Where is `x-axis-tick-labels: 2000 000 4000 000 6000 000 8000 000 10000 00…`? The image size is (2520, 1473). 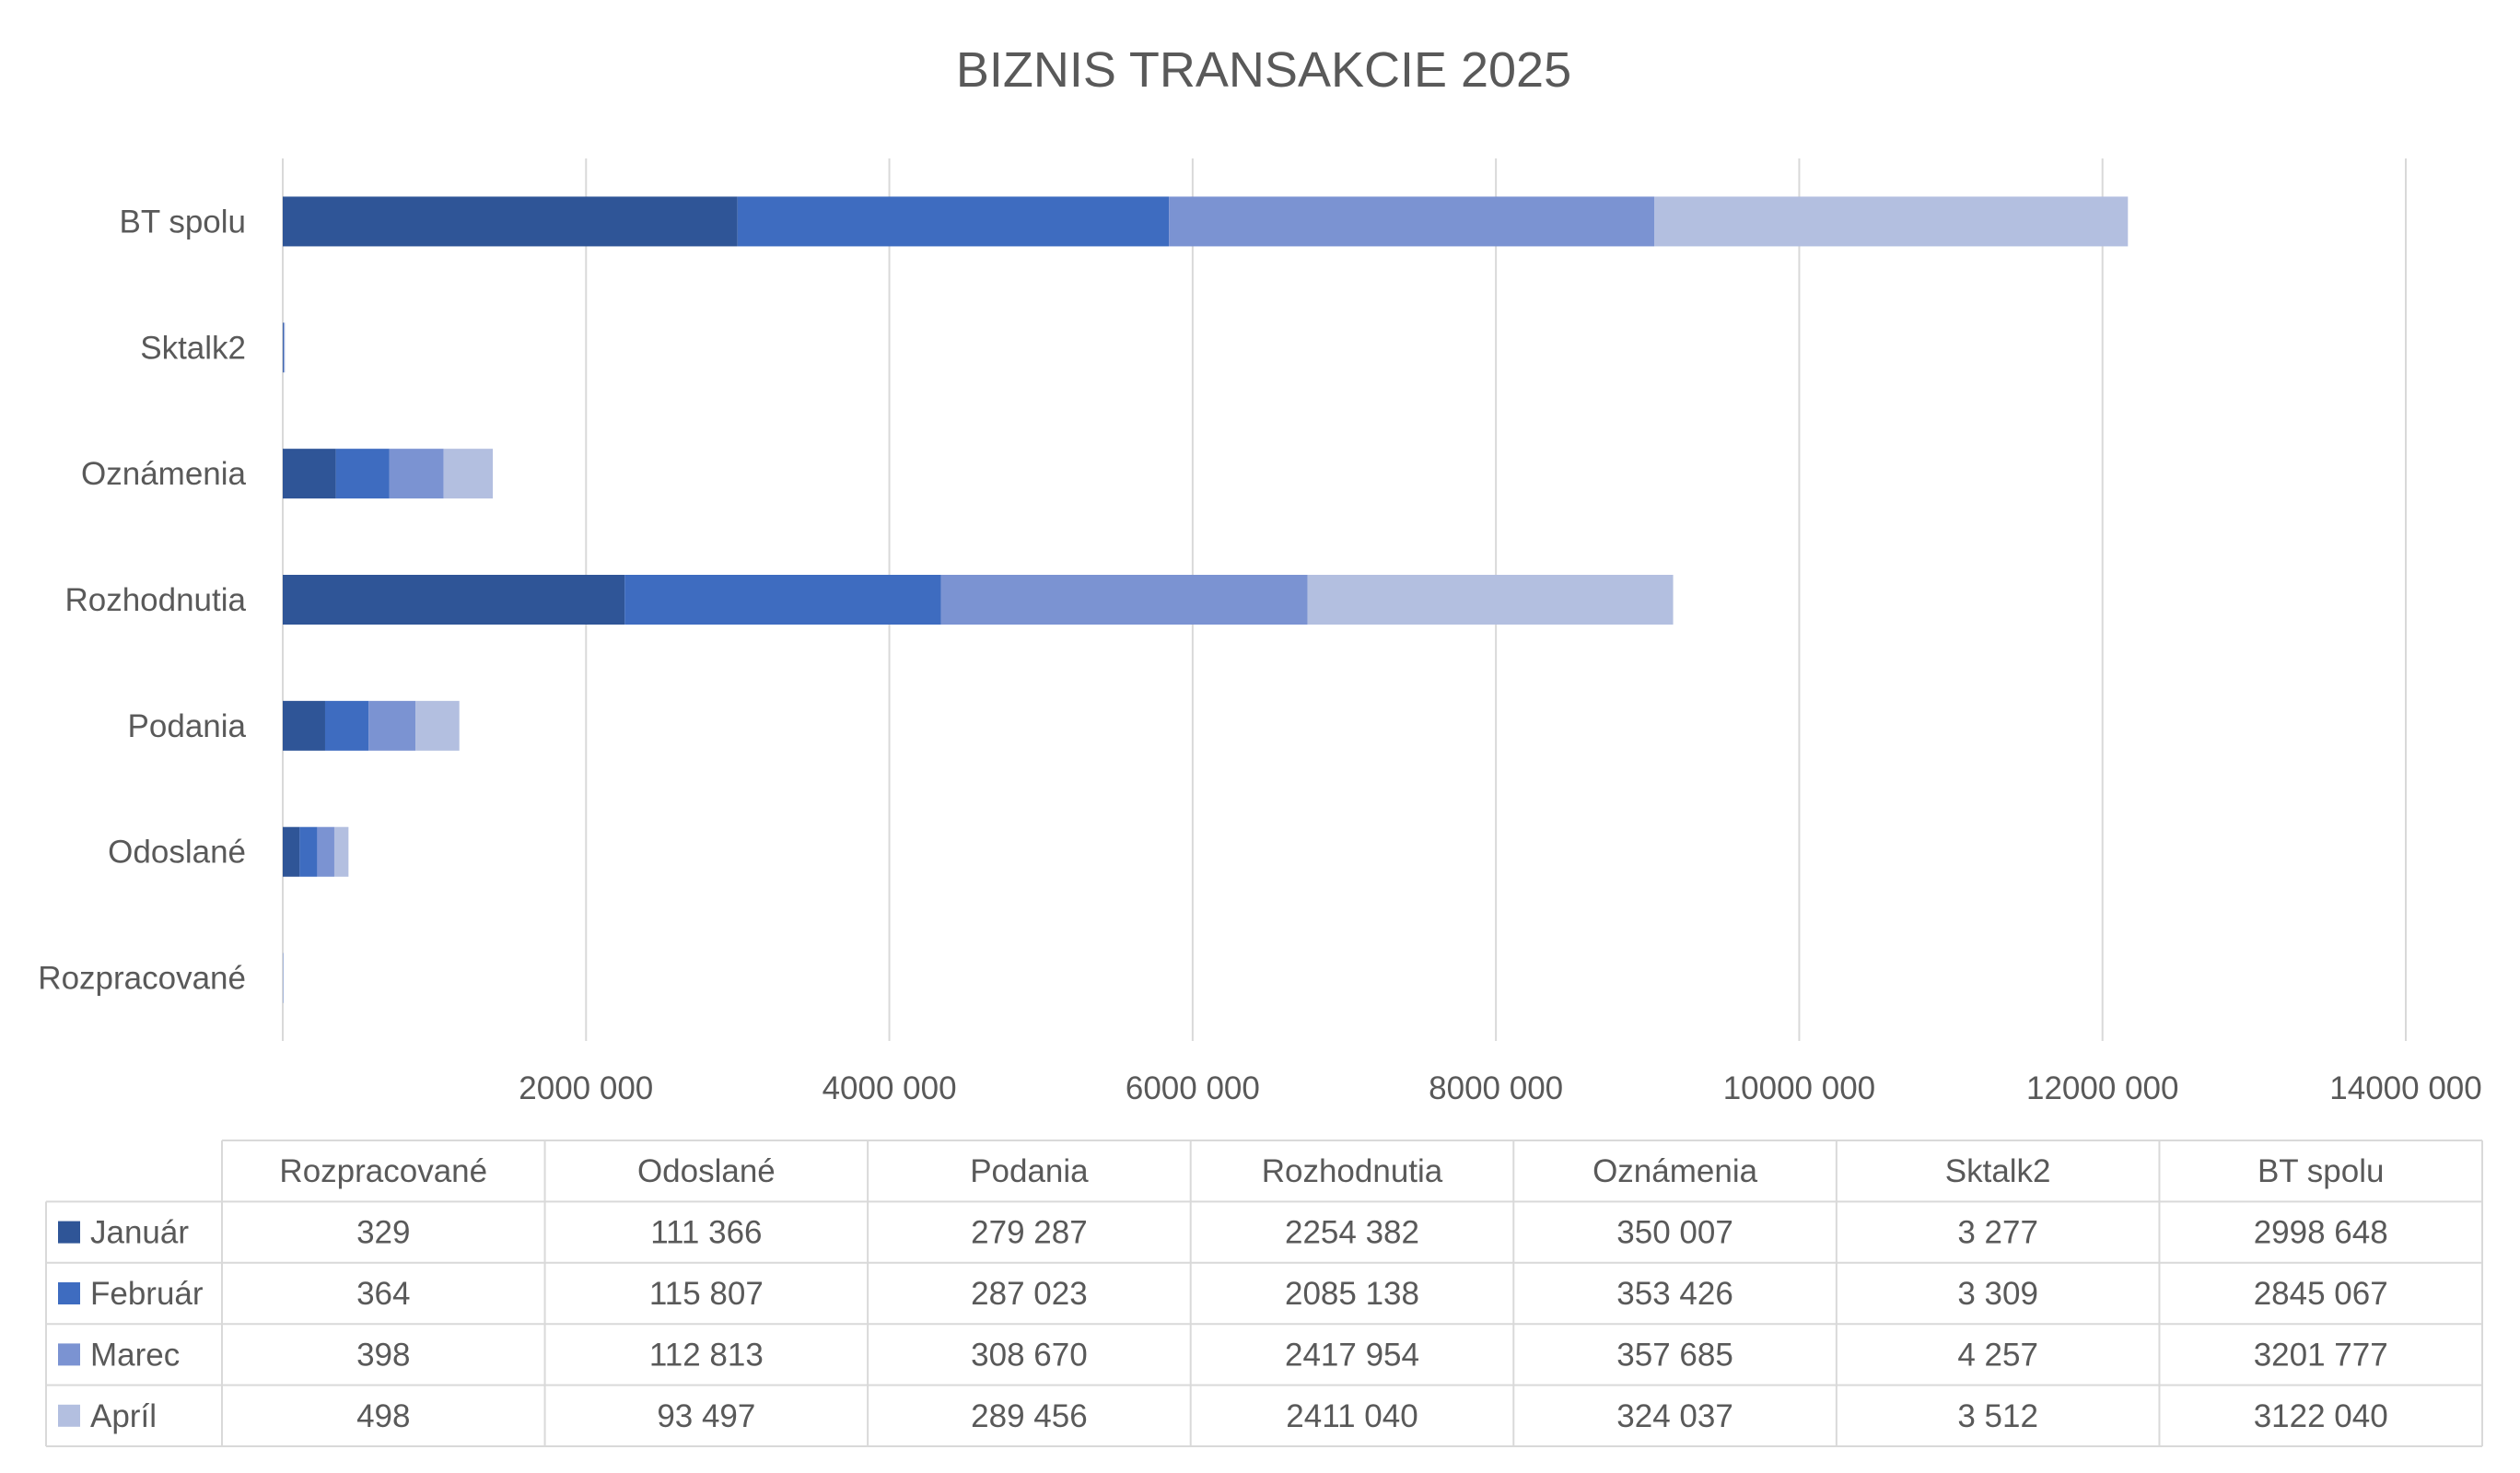 x-axis-tick-labels: 2000 000 4000 000 6000 000 8000 000 10000 00… is located at coordinates (1500, 1088).